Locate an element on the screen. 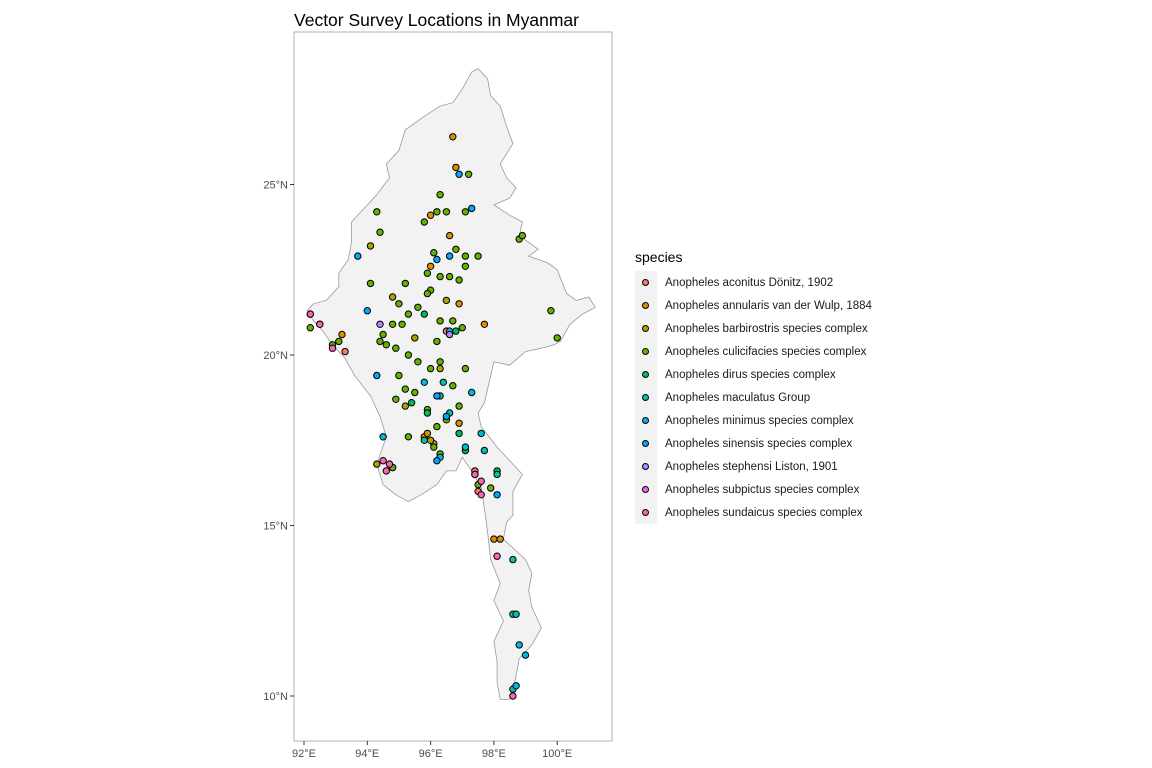 The height and width of the screenshot is (768, 1152). legend-label: Anopheles culicifacies species complex is located at coordinates (766, 351).